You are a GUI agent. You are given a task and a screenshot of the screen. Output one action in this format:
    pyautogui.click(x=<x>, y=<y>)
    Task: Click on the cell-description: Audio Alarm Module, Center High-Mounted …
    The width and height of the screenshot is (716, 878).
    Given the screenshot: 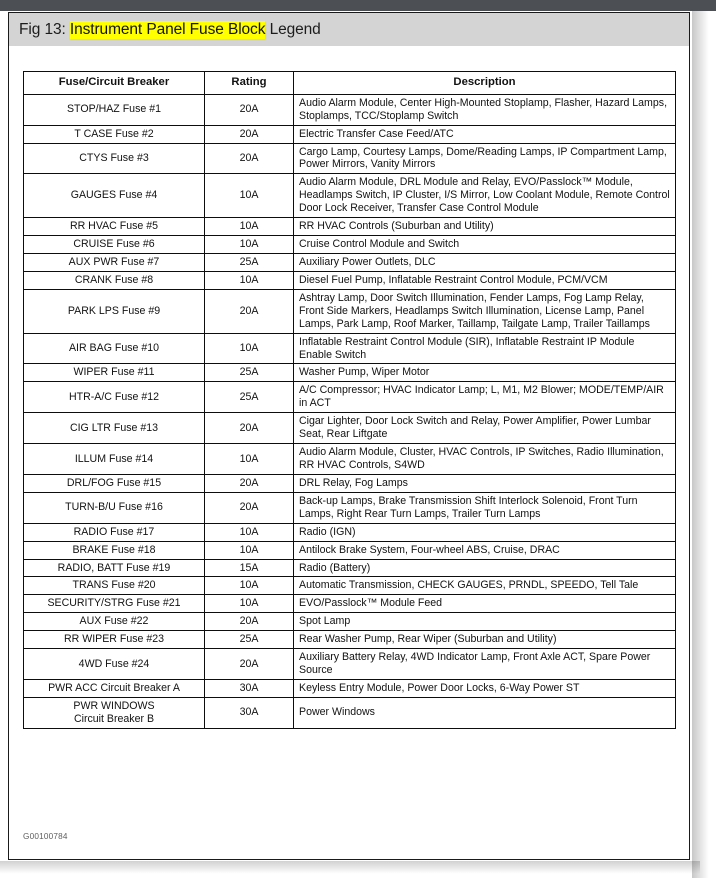 What is the action you would take?
    pyautogui.click(x=484, y=109)
    